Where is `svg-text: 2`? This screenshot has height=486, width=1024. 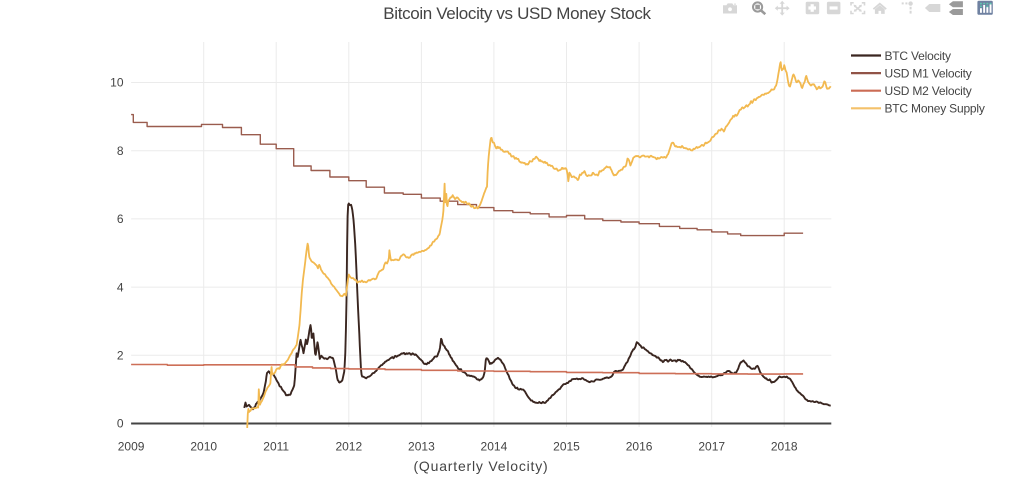 svg-text: 2 is located at coordinates (120, 356).